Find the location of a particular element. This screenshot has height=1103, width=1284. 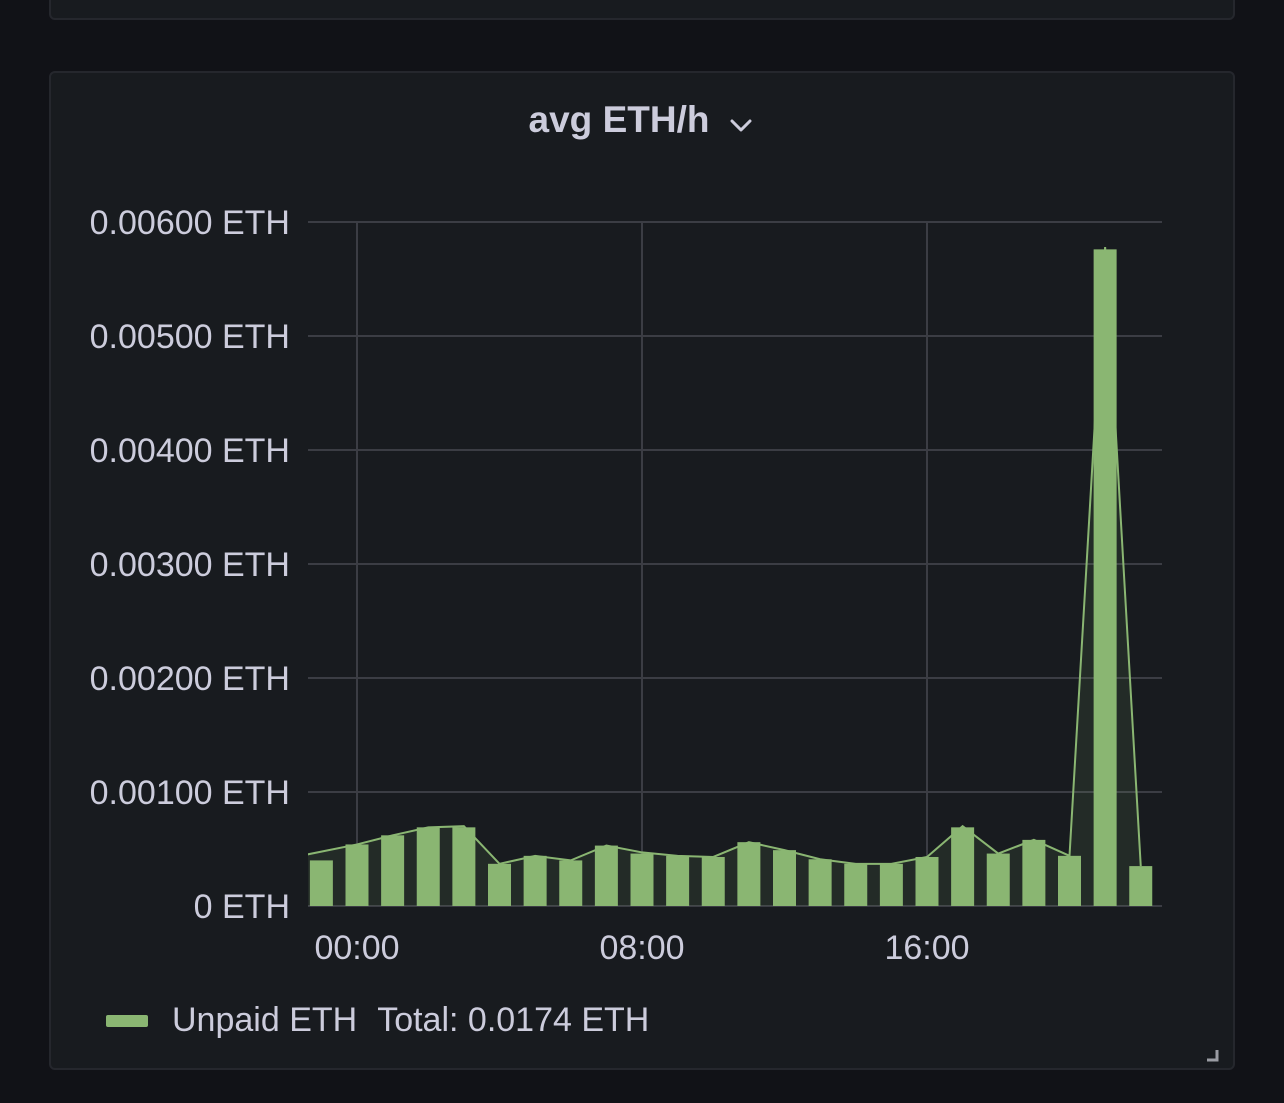

legend-series-name: Unpaid ETH is located at coordinates (265, 1020).